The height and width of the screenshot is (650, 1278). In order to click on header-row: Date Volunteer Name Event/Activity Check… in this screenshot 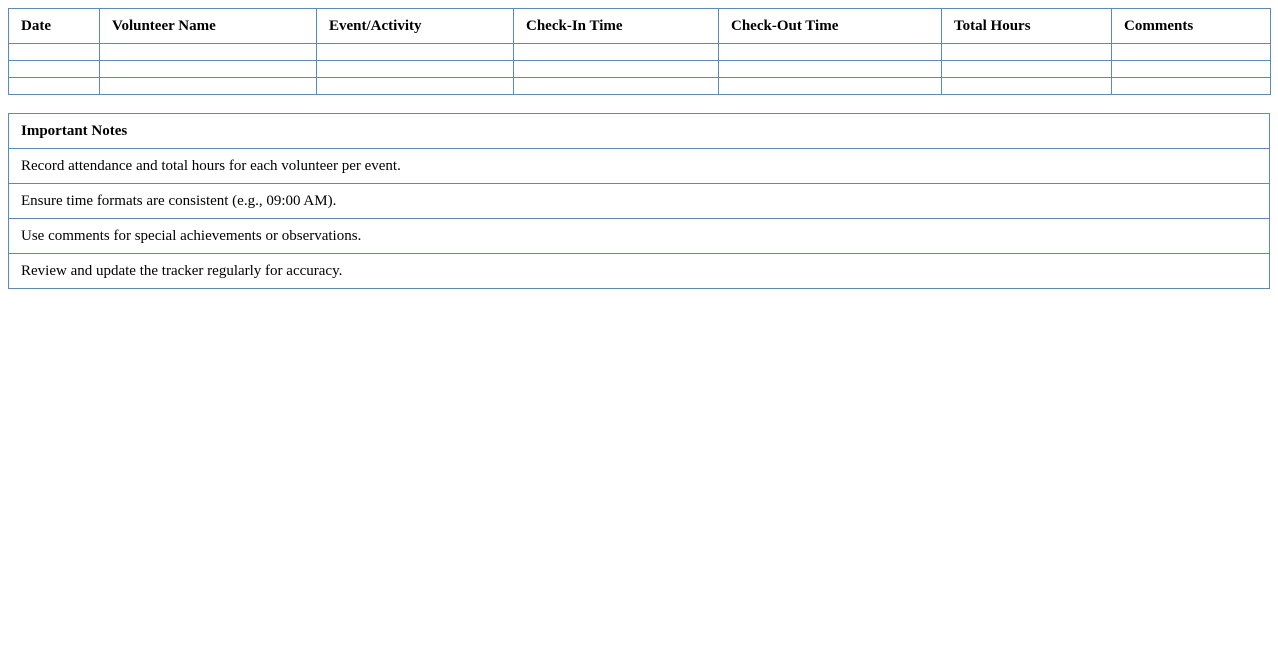, I will do `click(639, 26)`.